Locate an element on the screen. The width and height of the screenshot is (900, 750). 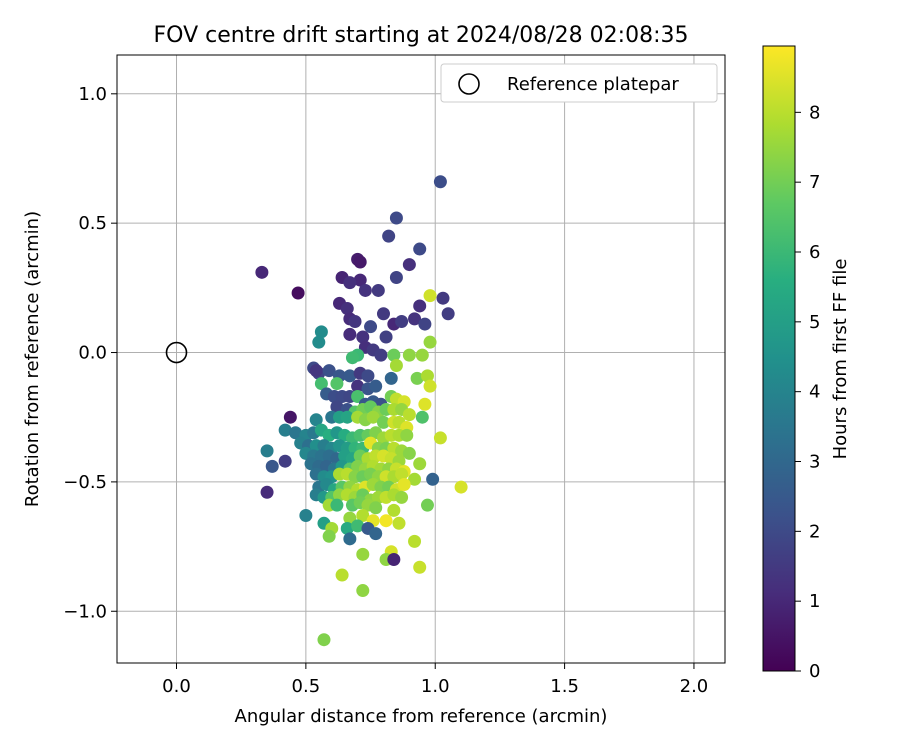
colorbar-tick-label: 8 is located at coordinates (814, 112).